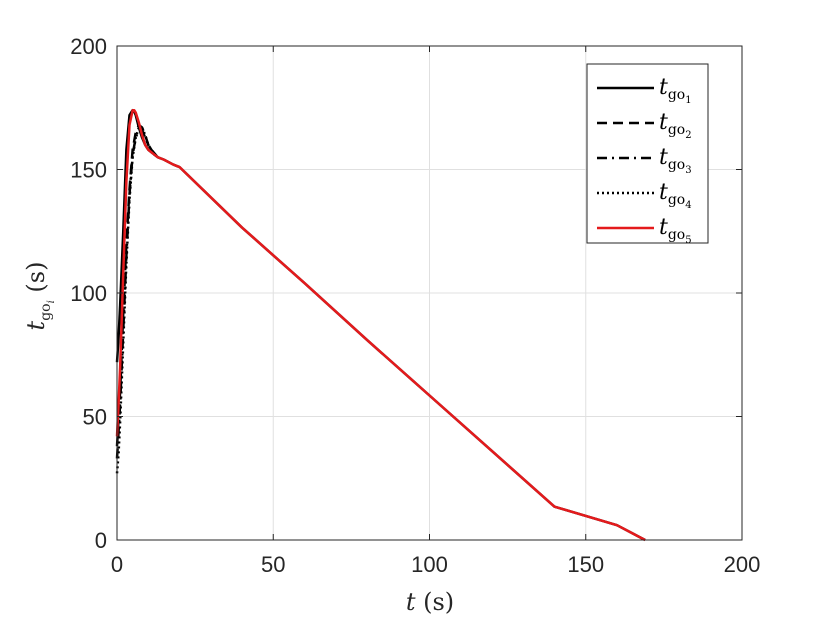 The width and height of the screenshot is (830, 623). What do you see at coordinates (742, 564) in the screenshot?
I see `x-tick-label: 200` at bounding box center [742, 564].